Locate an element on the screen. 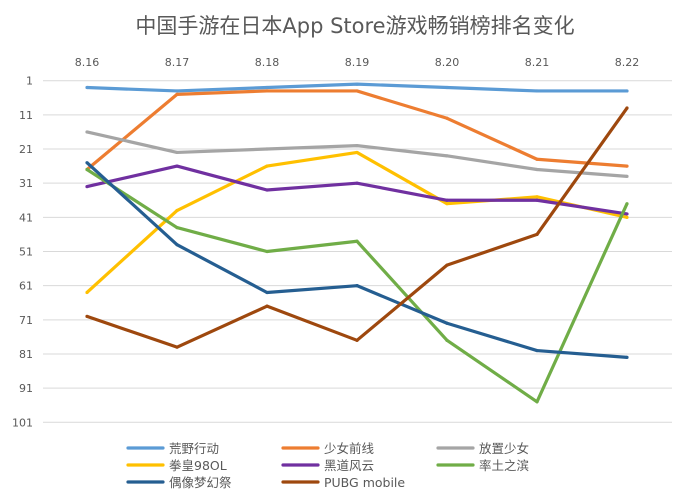 The image size is (687, 501). x-tick-label: 8.21 is located at coordinates (537, 62).